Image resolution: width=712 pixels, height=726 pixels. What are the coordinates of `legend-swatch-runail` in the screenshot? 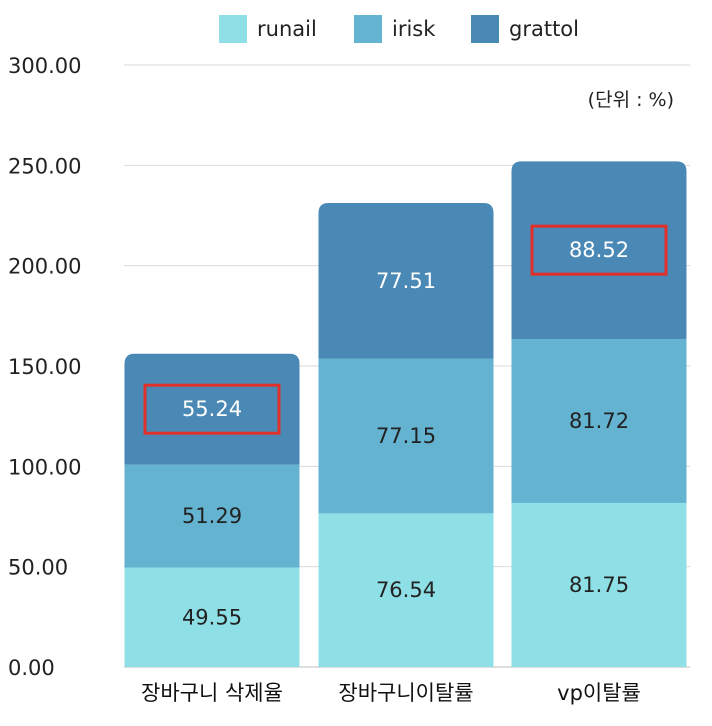 It's located at (233, 29).